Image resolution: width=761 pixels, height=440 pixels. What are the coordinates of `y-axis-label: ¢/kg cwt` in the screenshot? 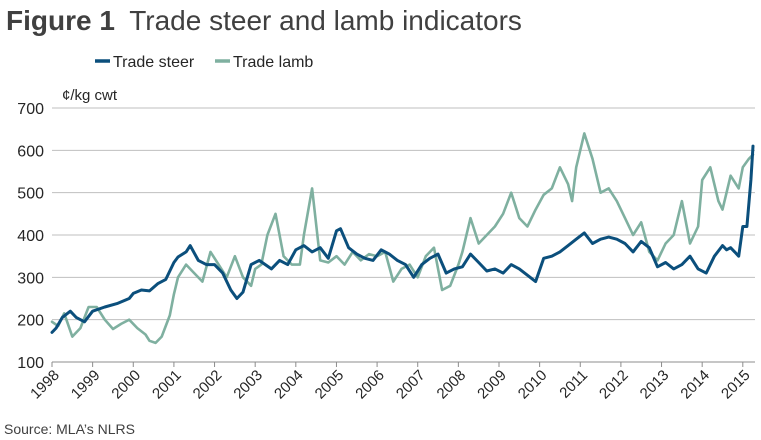 It's located at (90, 95).